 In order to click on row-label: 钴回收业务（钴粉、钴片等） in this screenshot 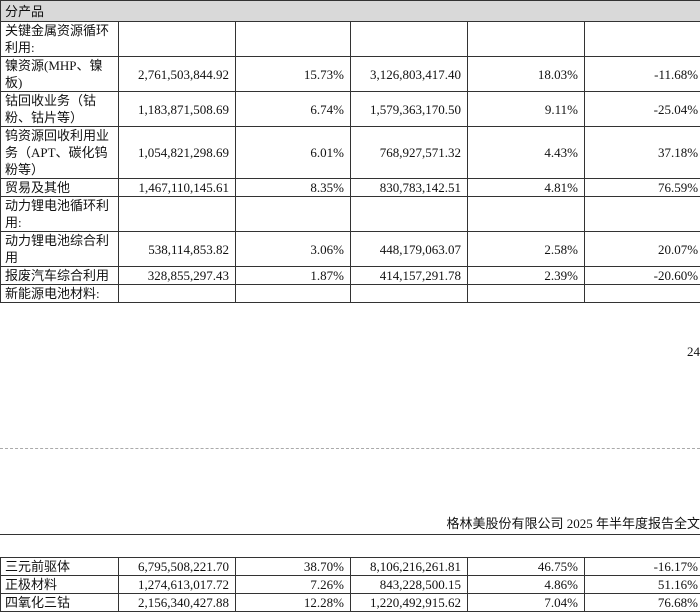, I will do `click(60, 109)`.